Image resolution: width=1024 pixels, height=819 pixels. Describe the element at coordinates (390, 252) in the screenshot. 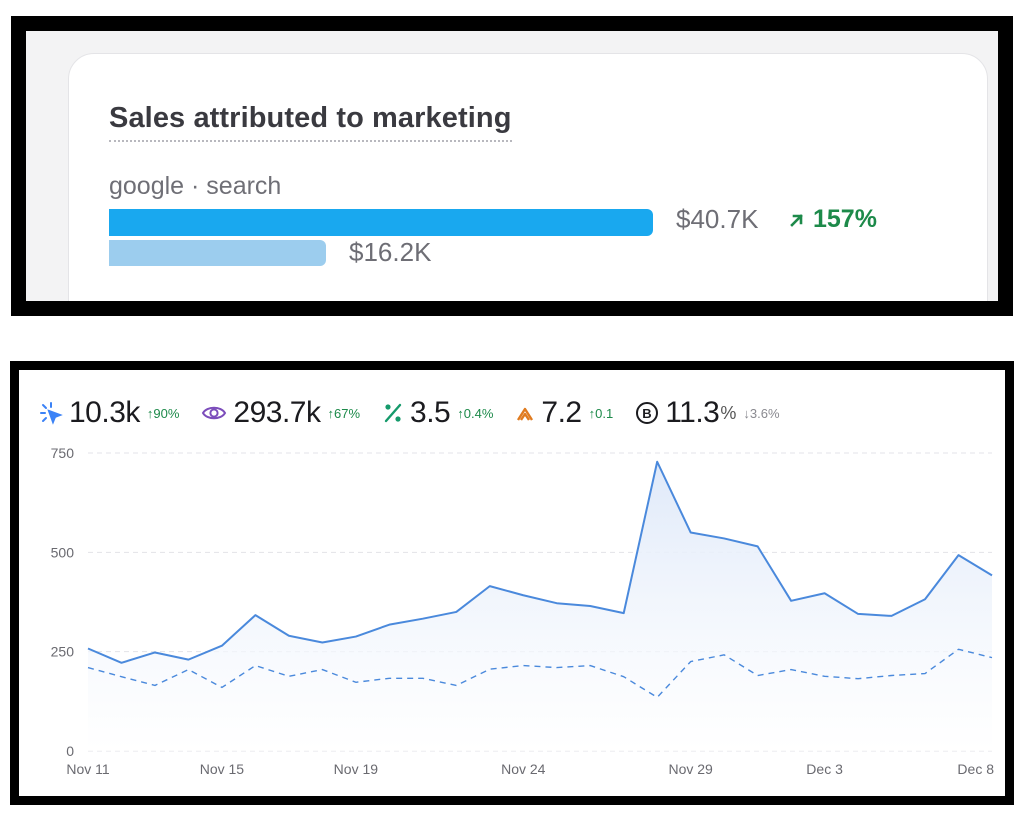

I see `previous-value-label: $16.2K` at that location.